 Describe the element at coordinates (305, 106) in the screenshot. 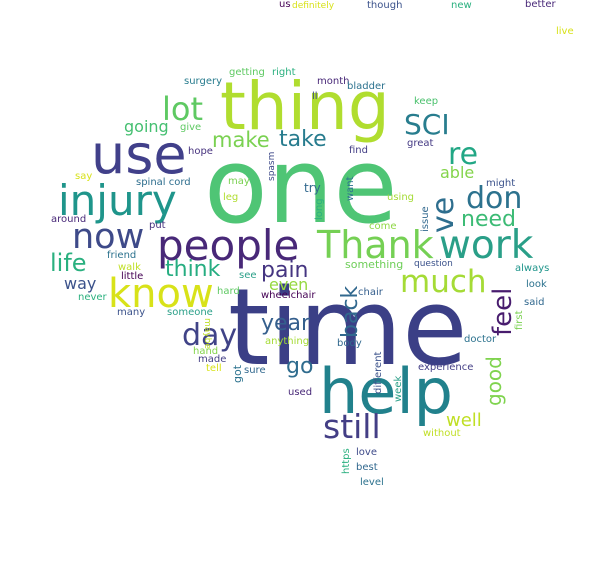

I see `word: thing` at that location.